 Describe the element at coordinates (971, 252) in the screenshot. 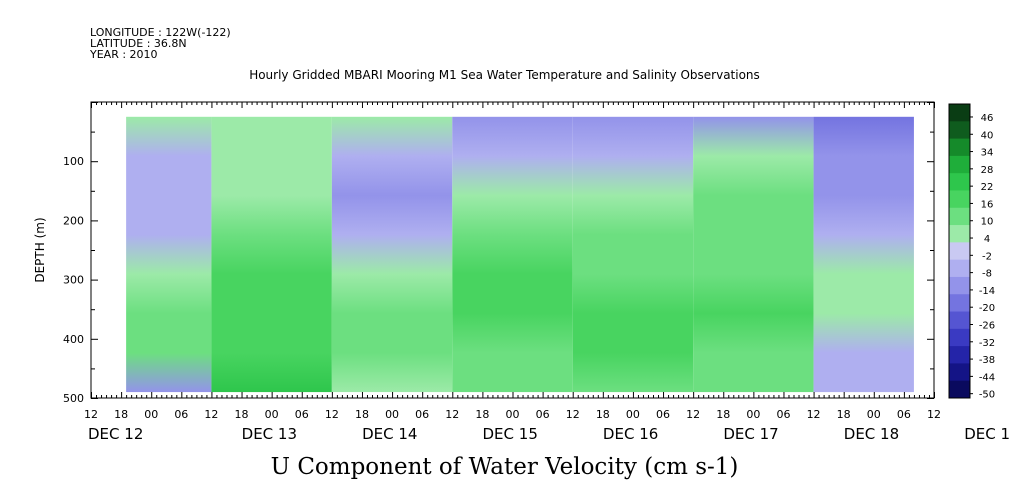

I see `colorbar: 46 40 34 28 22 16 10 4 -2 -8 -14 -20 -26 -32 -38 -44 -50` at that location.